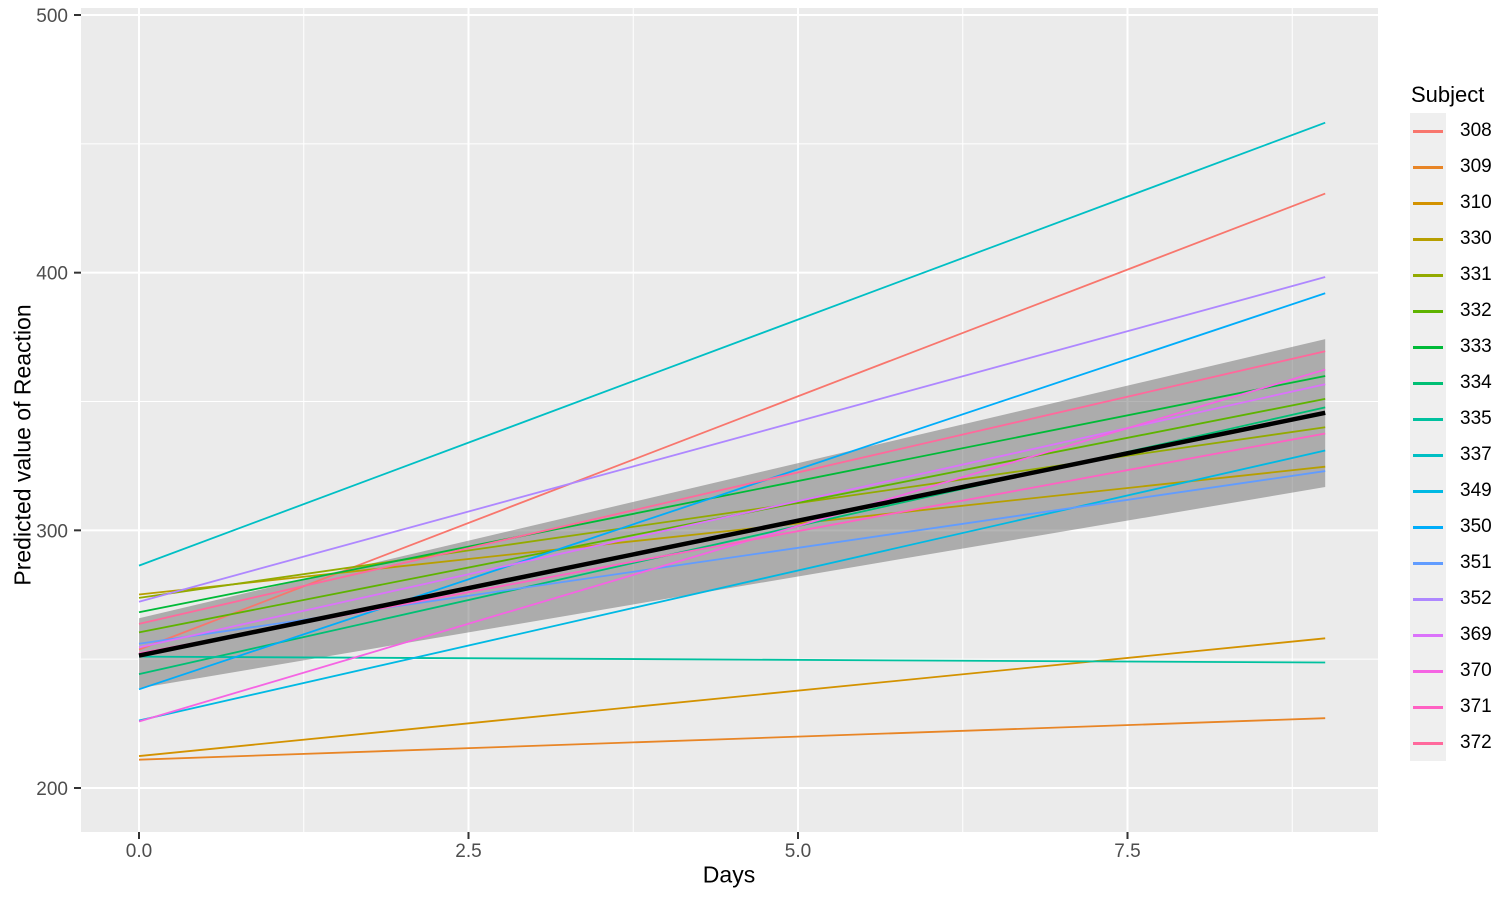 The width and height of the screenshot is (1512, 900). I want to click on legend-item-331: 331, so click(1451, 275).